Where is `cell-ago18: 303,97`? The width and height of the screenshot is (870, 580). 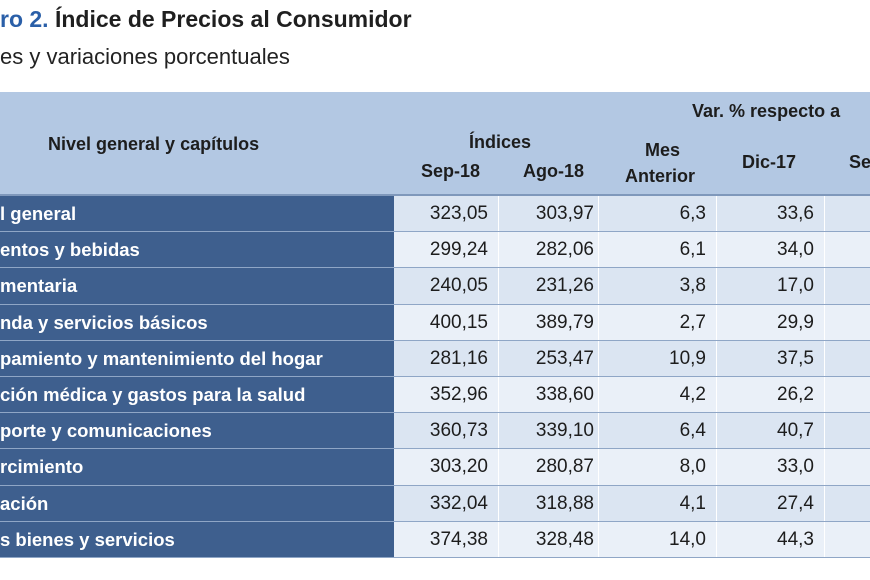 cell-ago18: 303,97 is located at coordinates (564, 213).